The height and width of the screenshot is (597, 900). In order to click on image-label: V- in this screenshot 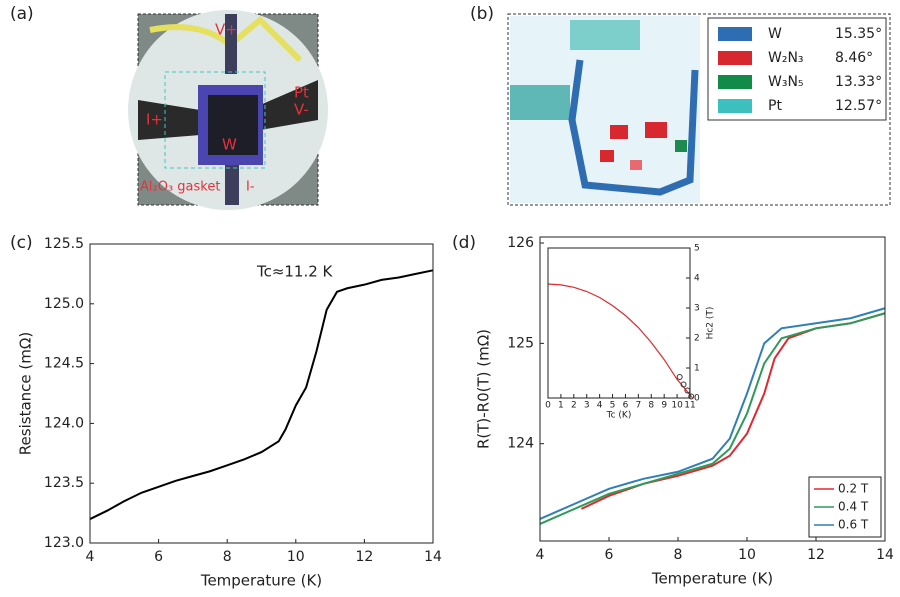, I will do `click(301, 110)`.